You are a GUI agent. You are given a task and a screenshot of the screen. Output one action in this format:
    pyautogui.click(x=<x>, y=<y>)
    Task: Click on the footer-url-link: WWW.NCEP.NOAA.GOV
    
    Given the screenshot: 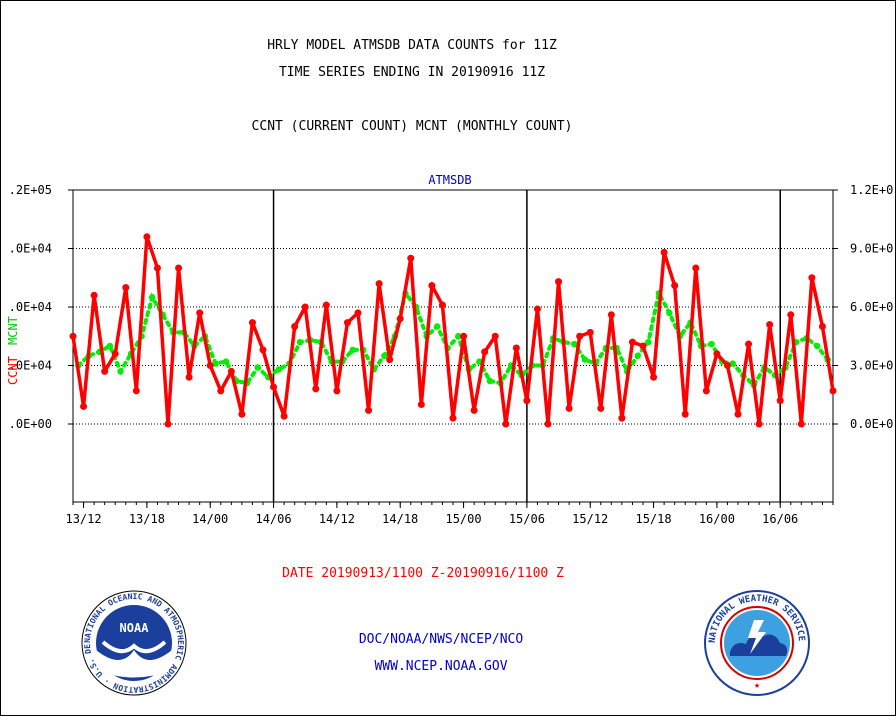 What is the action you would take?
    pyautogui.click(x=441, y=666)
    